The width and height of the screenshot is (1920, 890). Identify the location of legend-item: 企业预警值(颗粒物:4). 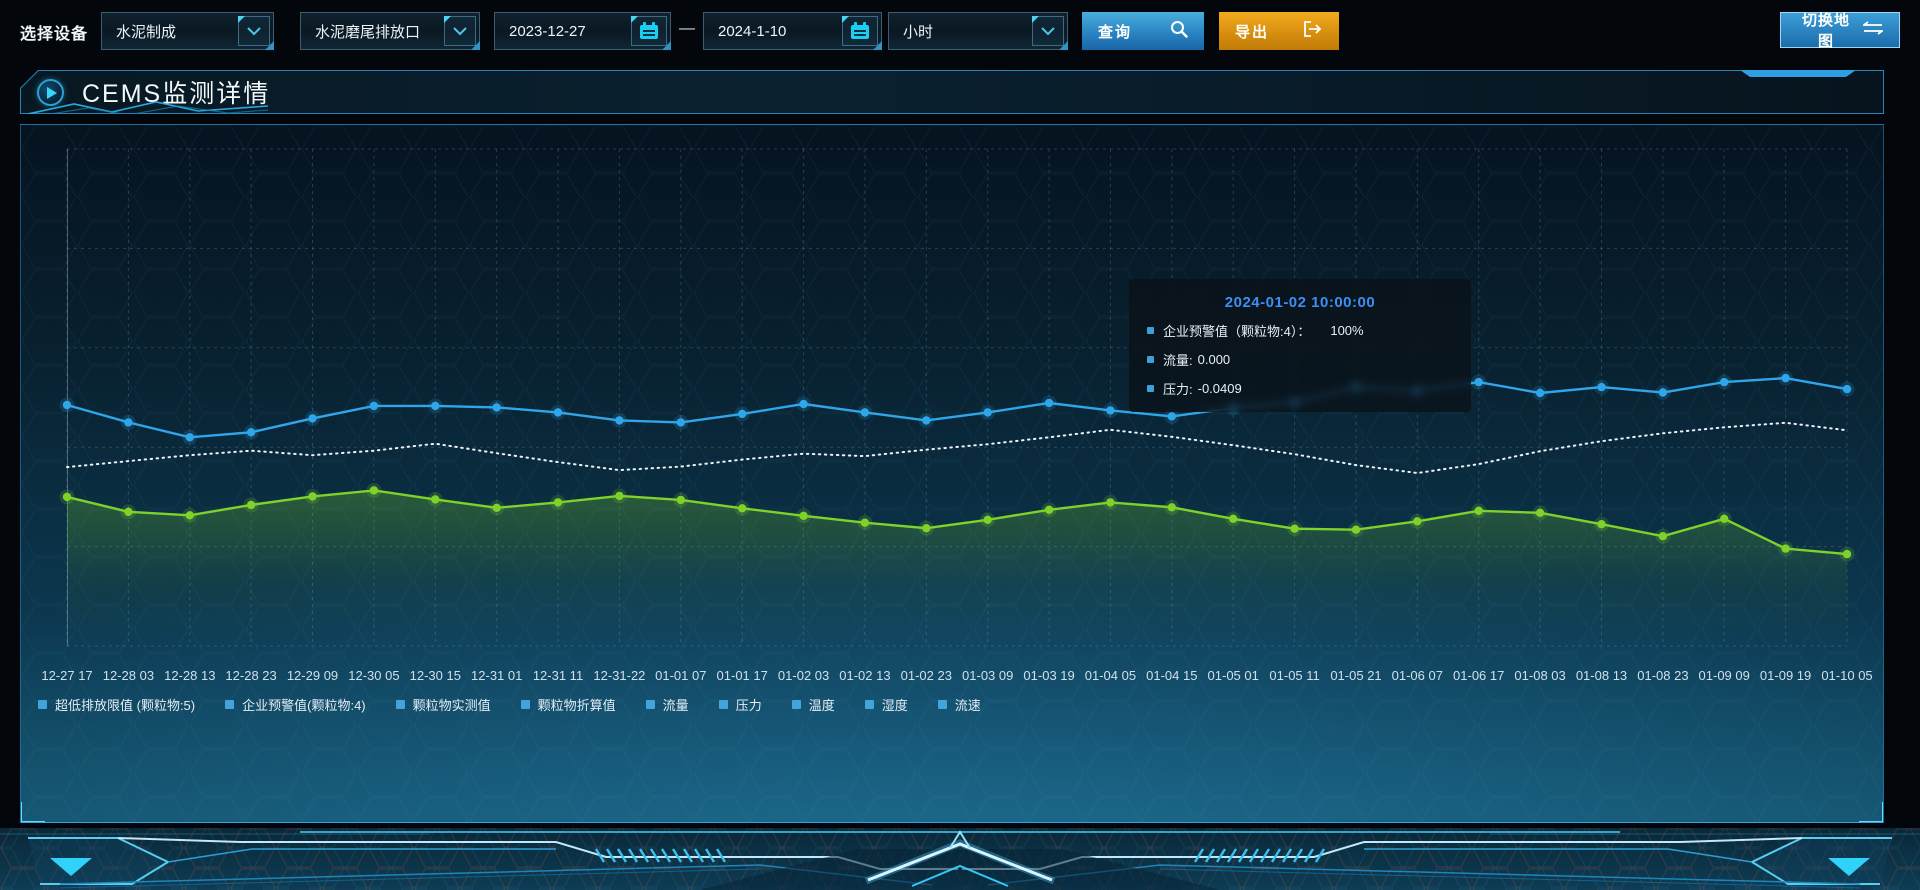
(295, 704).